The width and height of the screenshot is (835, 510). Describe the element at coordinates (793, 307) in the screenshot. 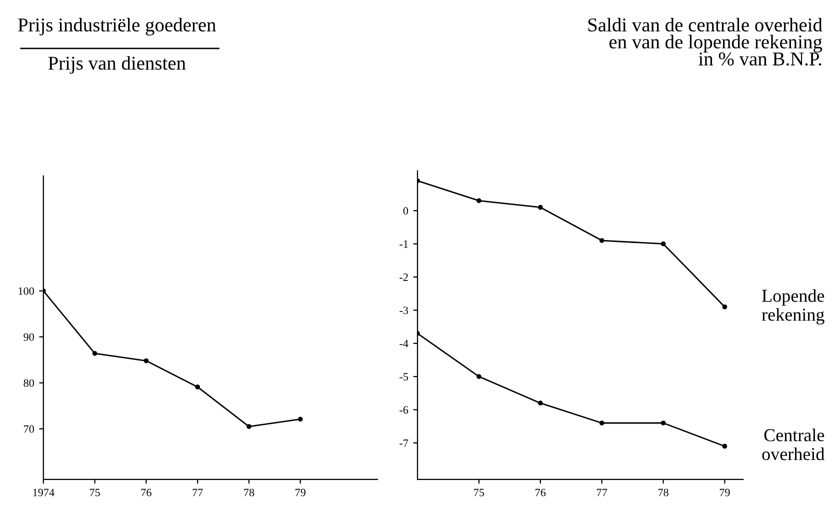

I see `series-label: Lopende rekening` at that location.